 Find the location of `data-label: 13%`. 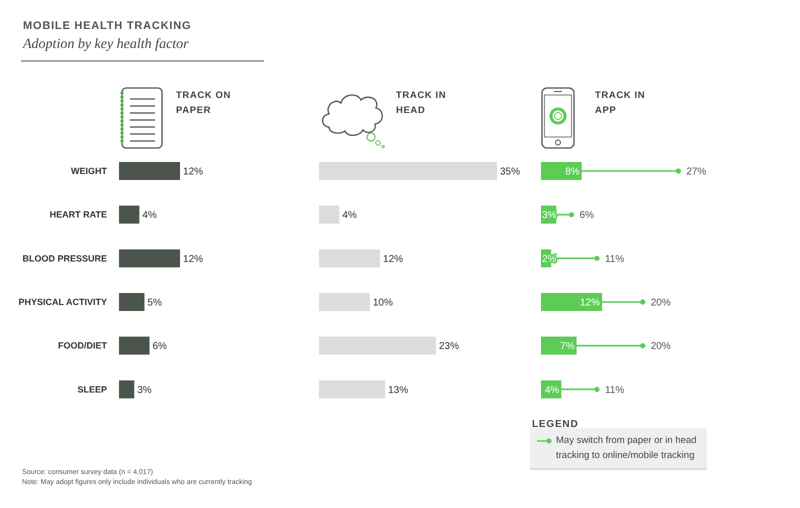

data-label: 13% is located at coordinates (398, 390).